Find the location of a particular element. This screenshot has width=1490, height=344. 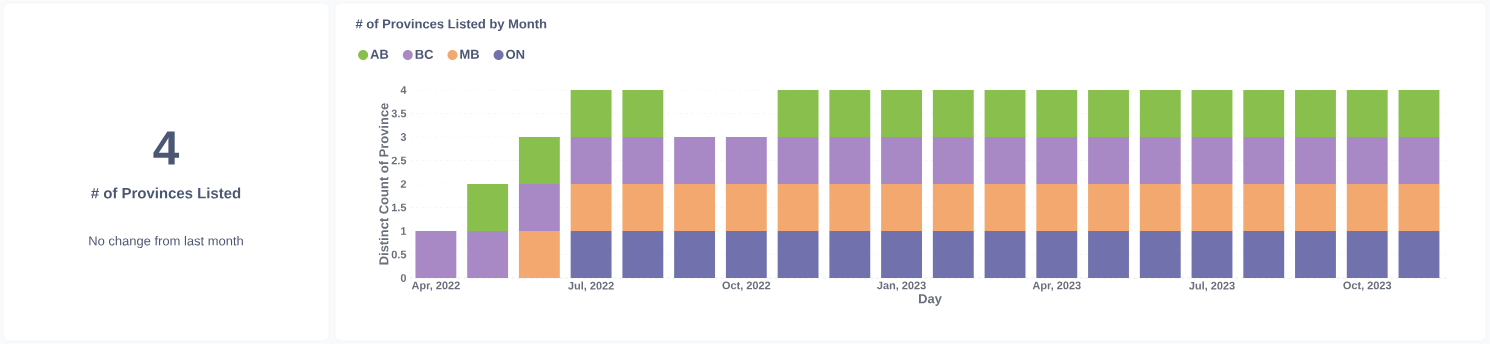

y-tick-label: 1 is located at coordinates (404, 231).